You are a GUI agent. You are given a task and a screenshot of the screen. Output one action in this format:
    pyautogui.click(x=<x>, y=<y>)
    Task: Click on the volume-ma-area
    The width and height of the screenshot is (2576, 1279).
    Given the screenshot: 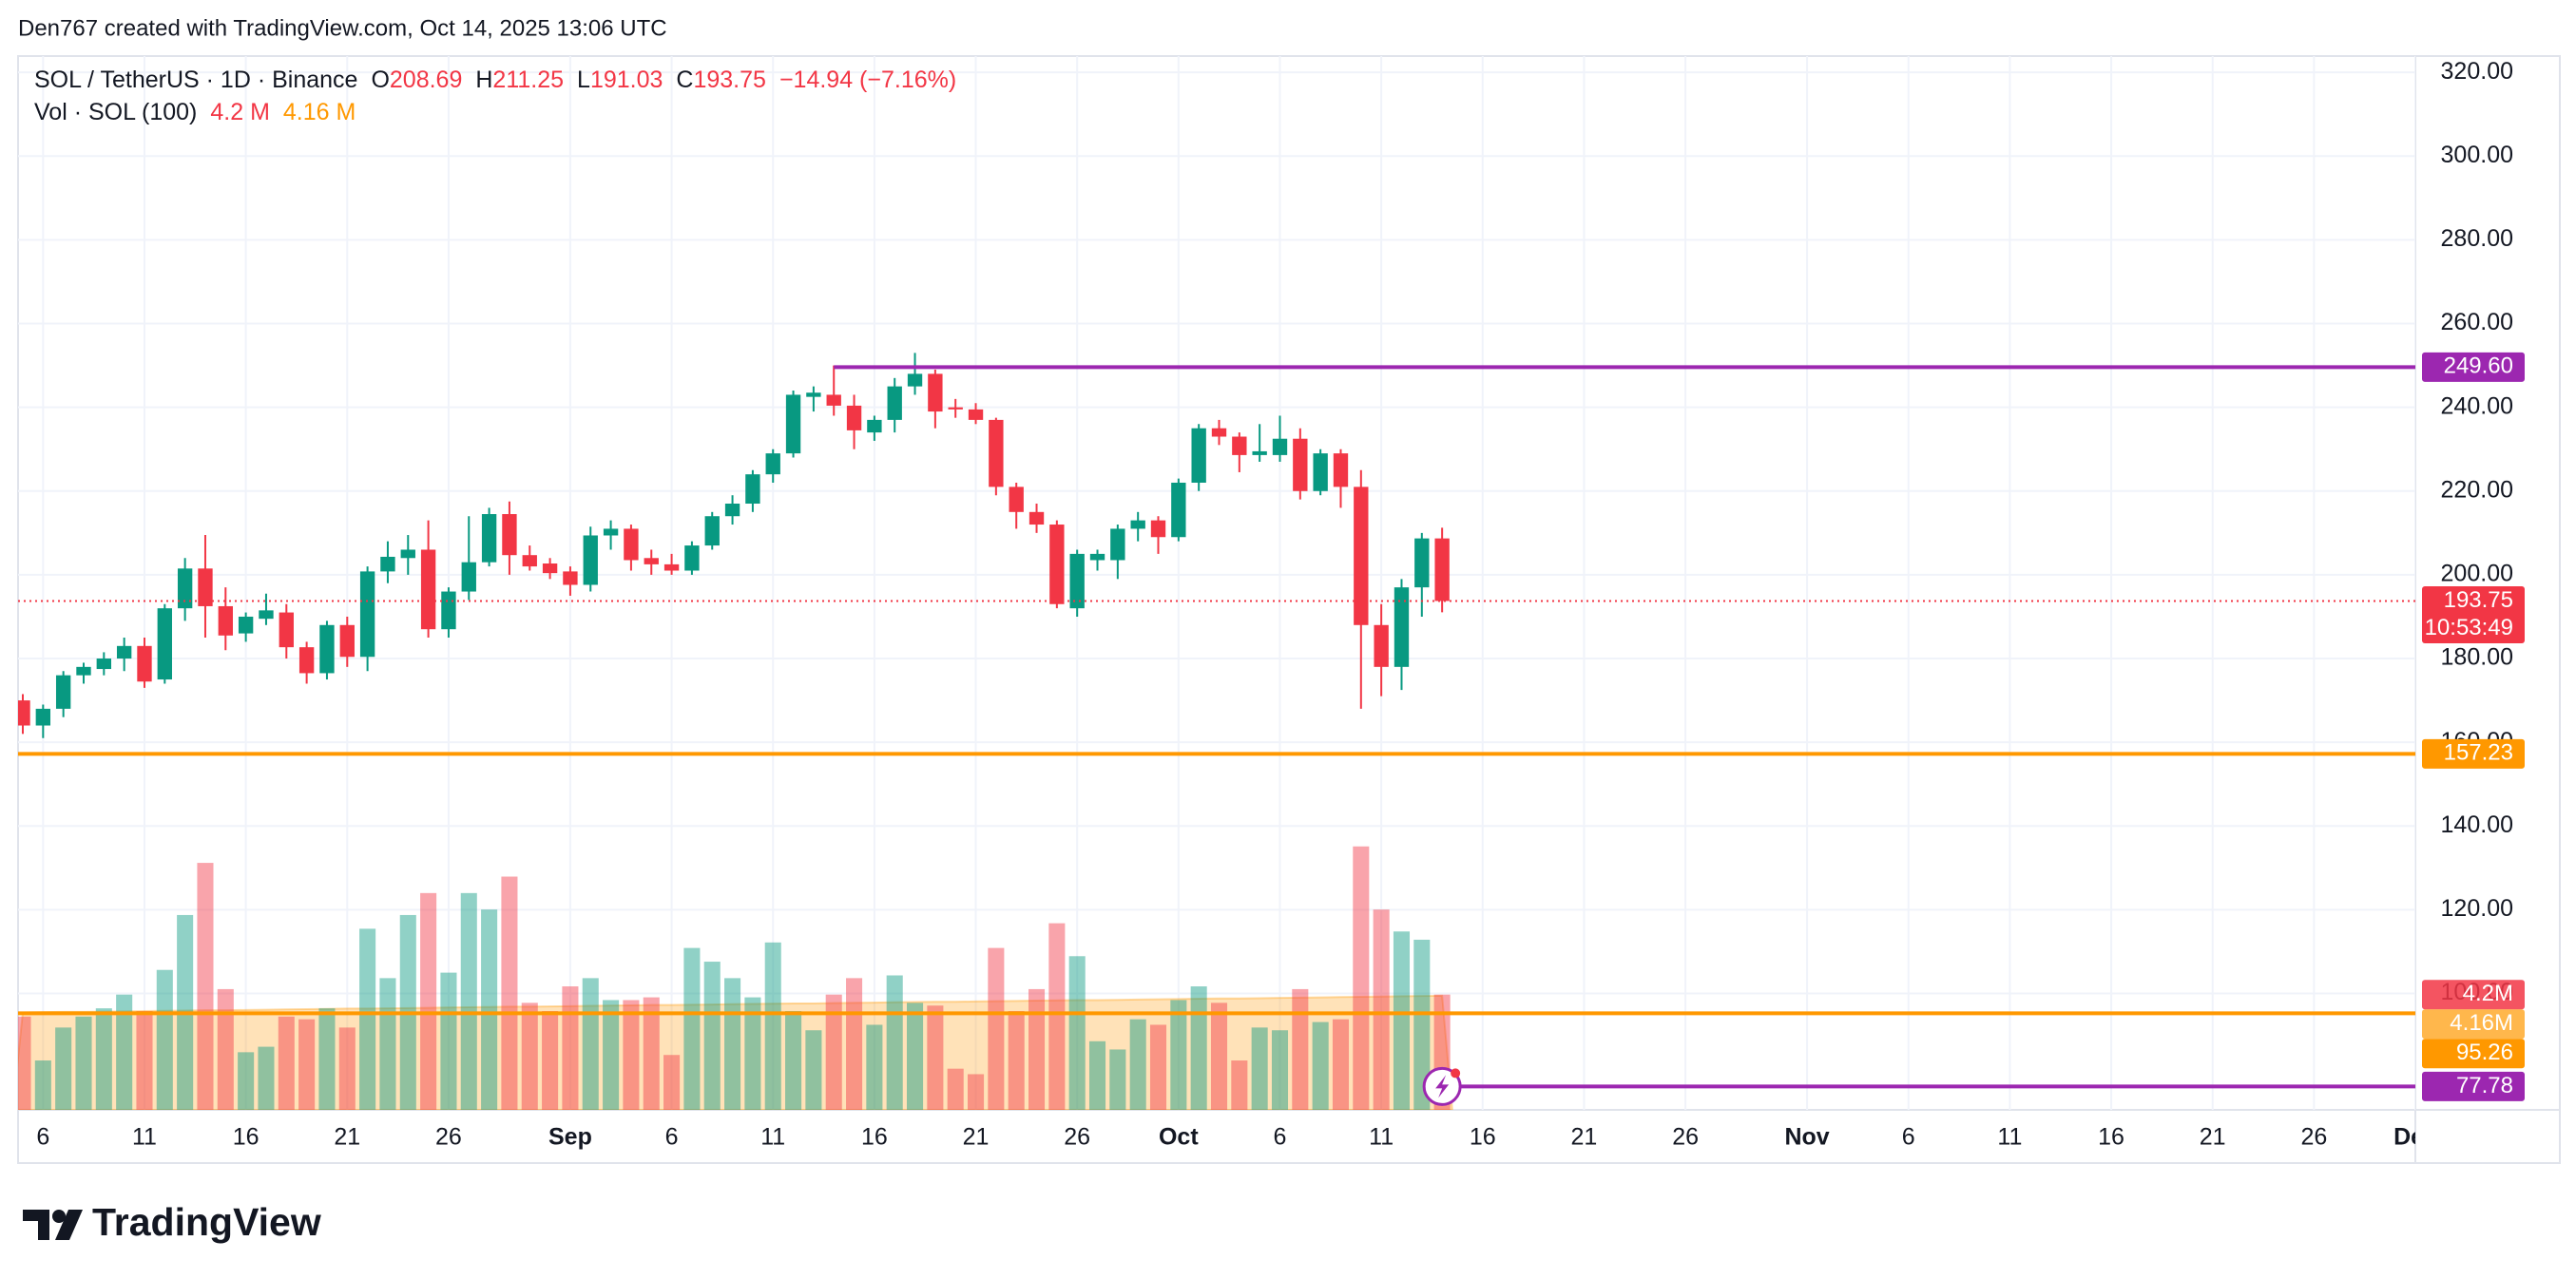 What is the action you would take?
    pyautogui.click(x=735, y=1052)
    